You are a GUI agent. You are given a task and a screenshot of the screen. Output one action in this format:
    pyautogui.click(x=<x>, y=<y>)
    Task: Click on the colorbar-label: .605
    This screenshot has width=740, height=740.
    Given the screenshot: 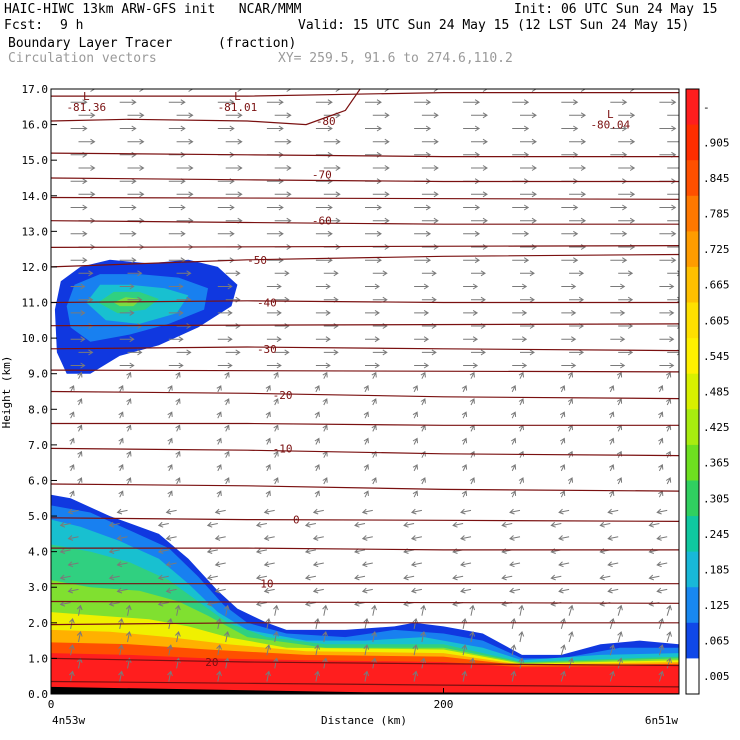 What is the action you would take?
    pyautogui.click(x=716, y=320)
    